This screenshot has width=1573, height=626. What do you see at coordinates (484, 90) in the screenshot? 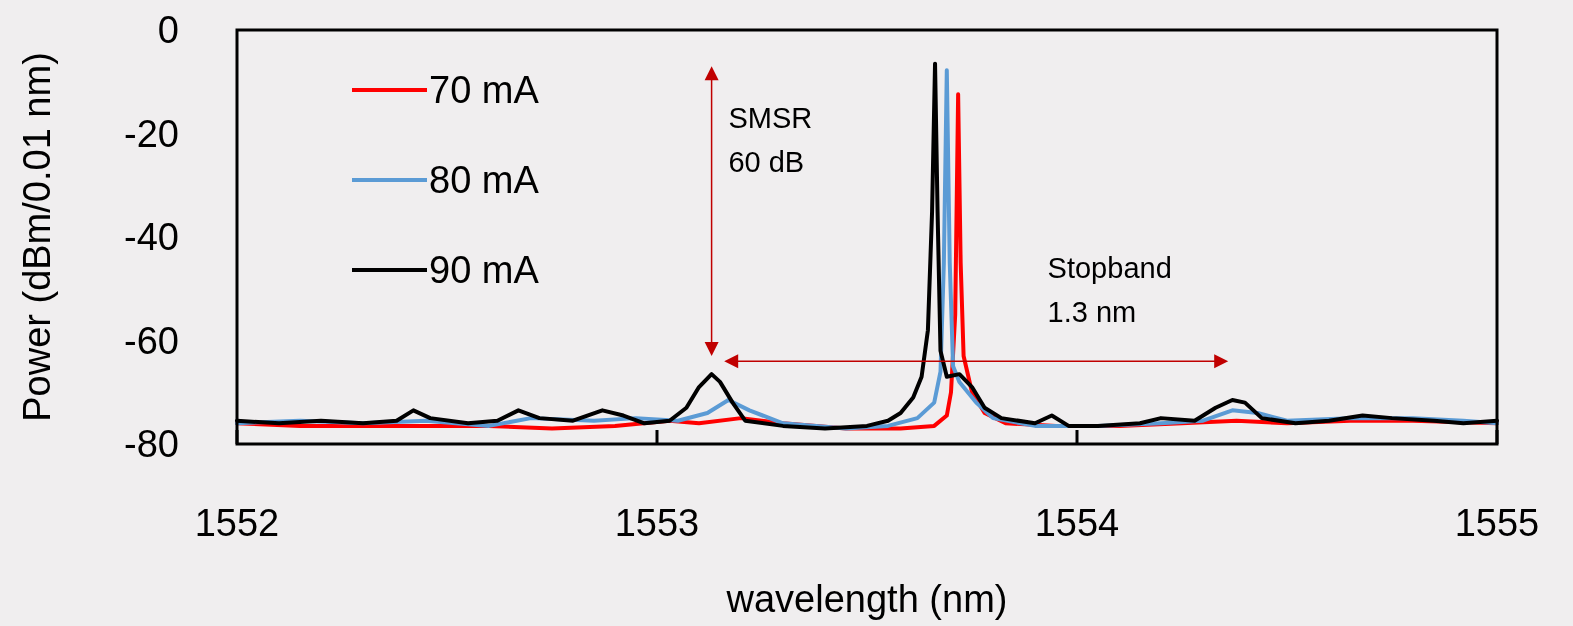
I see `legend-label: 70 mA` at bounding box center [484, 90].